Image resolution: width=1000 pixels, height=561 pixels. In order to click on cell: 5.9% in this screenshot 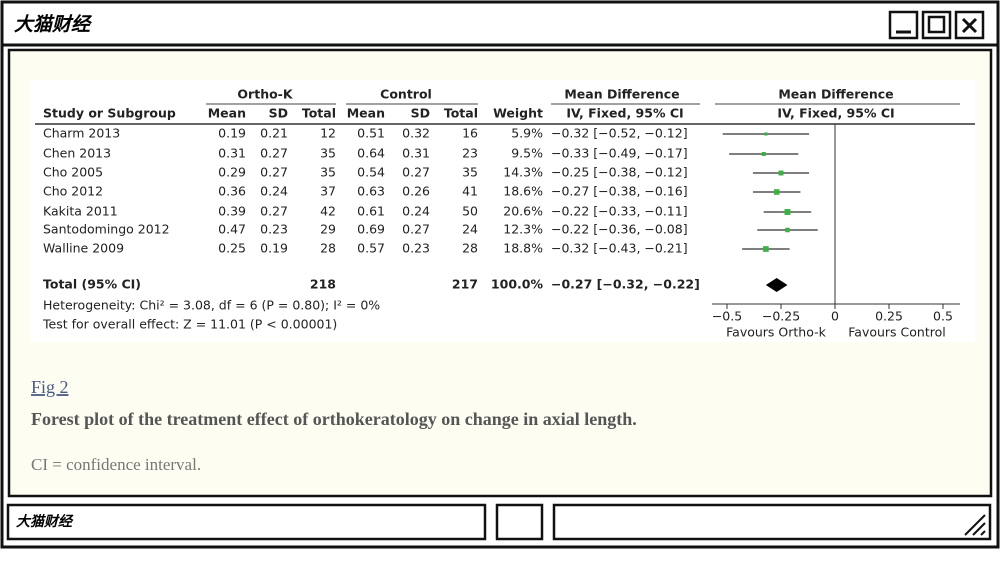, I will do `click(527, 133)`.